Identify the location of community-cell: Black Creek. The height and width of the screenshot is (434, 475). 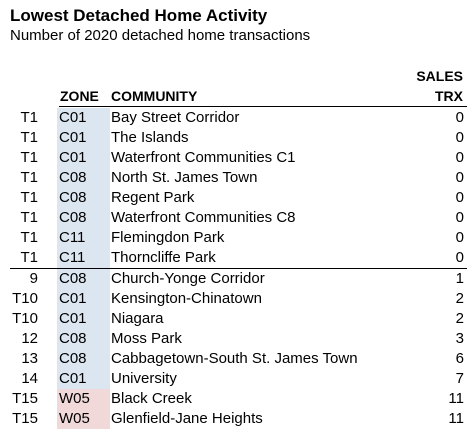
(151, 398).